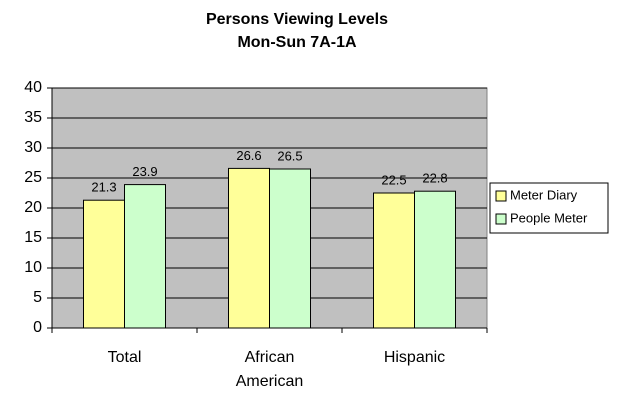 This screenshot has height=402, width=619. I want to click on value-label: 22.5, so click(393, 179).